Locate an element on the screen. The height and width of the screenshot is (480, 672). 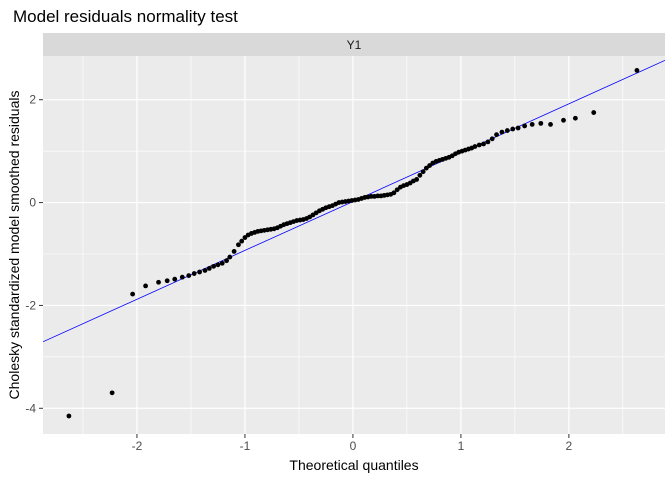
x-tick-label: -2 is located at coordinates (137, 446).